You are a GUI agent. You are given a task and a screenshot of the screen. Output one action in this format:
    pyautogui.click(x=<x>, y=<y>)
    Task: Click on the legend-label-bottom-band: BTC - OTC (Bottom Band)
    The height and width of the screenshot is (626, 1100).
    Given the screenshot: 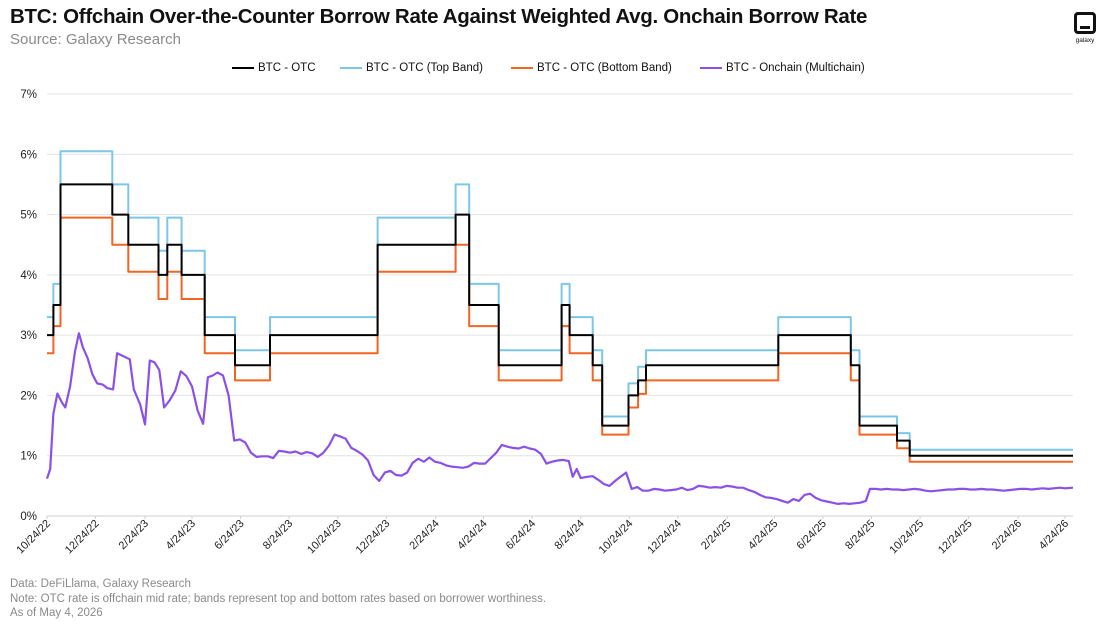 What is the action you would take?
    pyautogui.click(x=604, y=68)
    